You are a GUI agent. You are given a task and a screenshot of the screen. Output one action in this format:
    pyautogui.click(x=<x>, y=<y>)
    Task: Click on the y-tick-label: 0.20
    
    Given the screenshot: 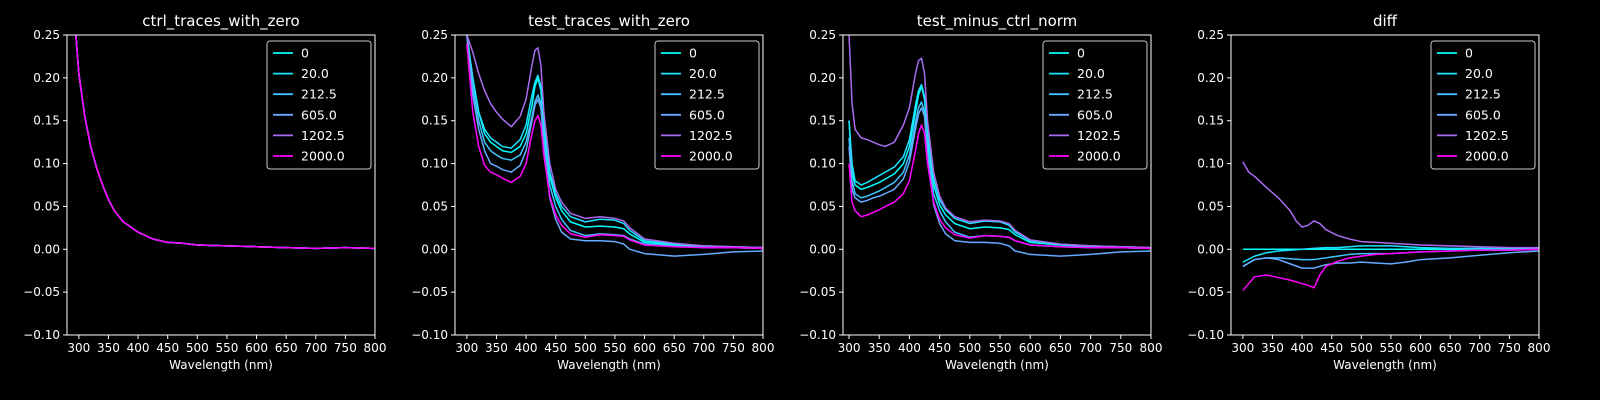 What is the action you would take?
    pyautogui.click(x=1210, y=78)
    